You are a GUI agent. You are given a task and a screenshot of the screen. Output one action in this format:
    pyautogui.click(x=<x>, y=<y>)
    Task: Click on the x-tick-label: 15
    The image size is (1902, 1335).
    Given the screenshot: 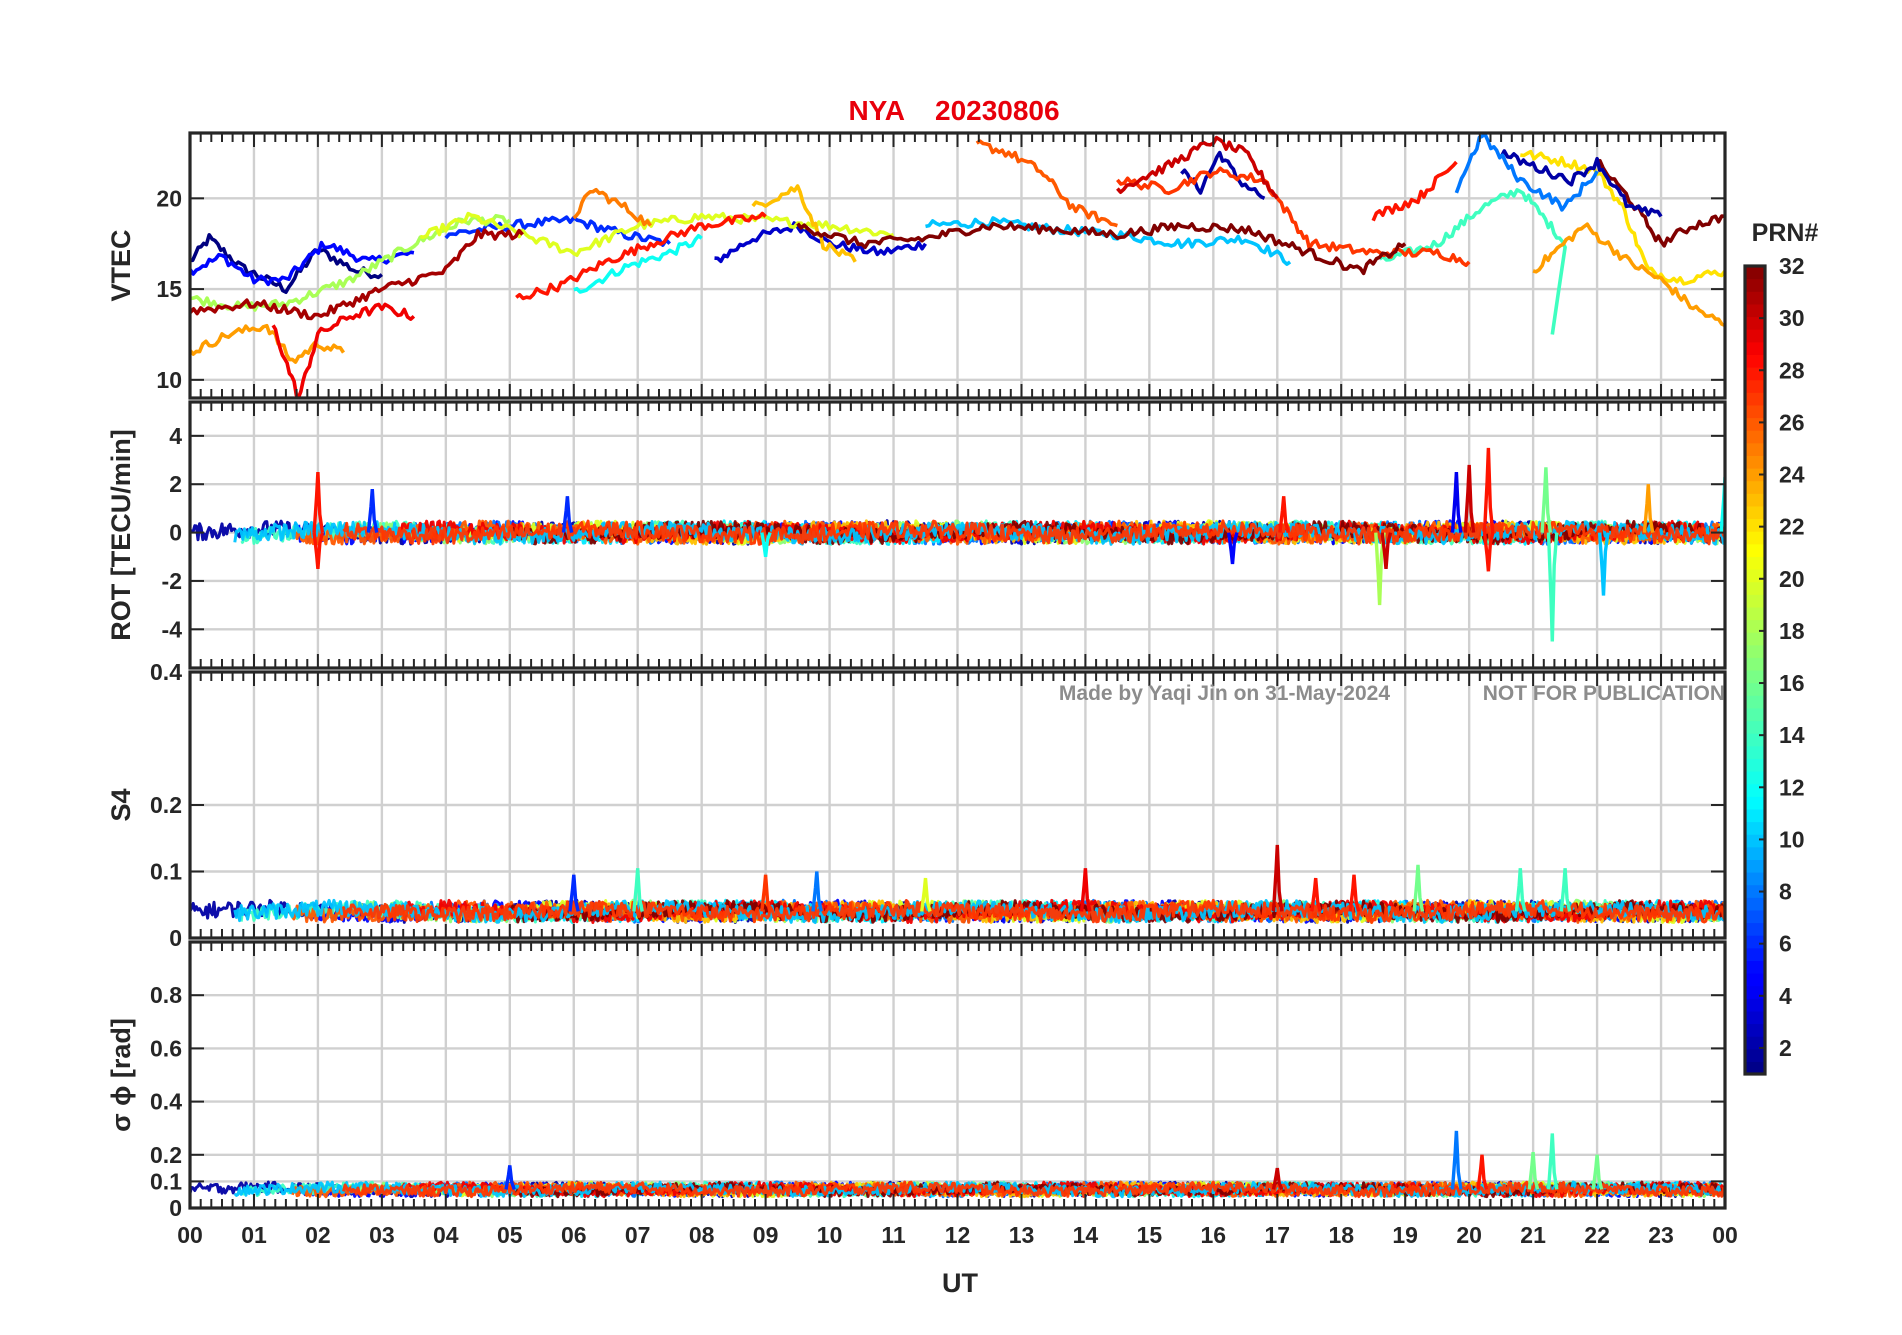 What is the action you would take?
    pyautogui.click(x=1150, y=1235)
    